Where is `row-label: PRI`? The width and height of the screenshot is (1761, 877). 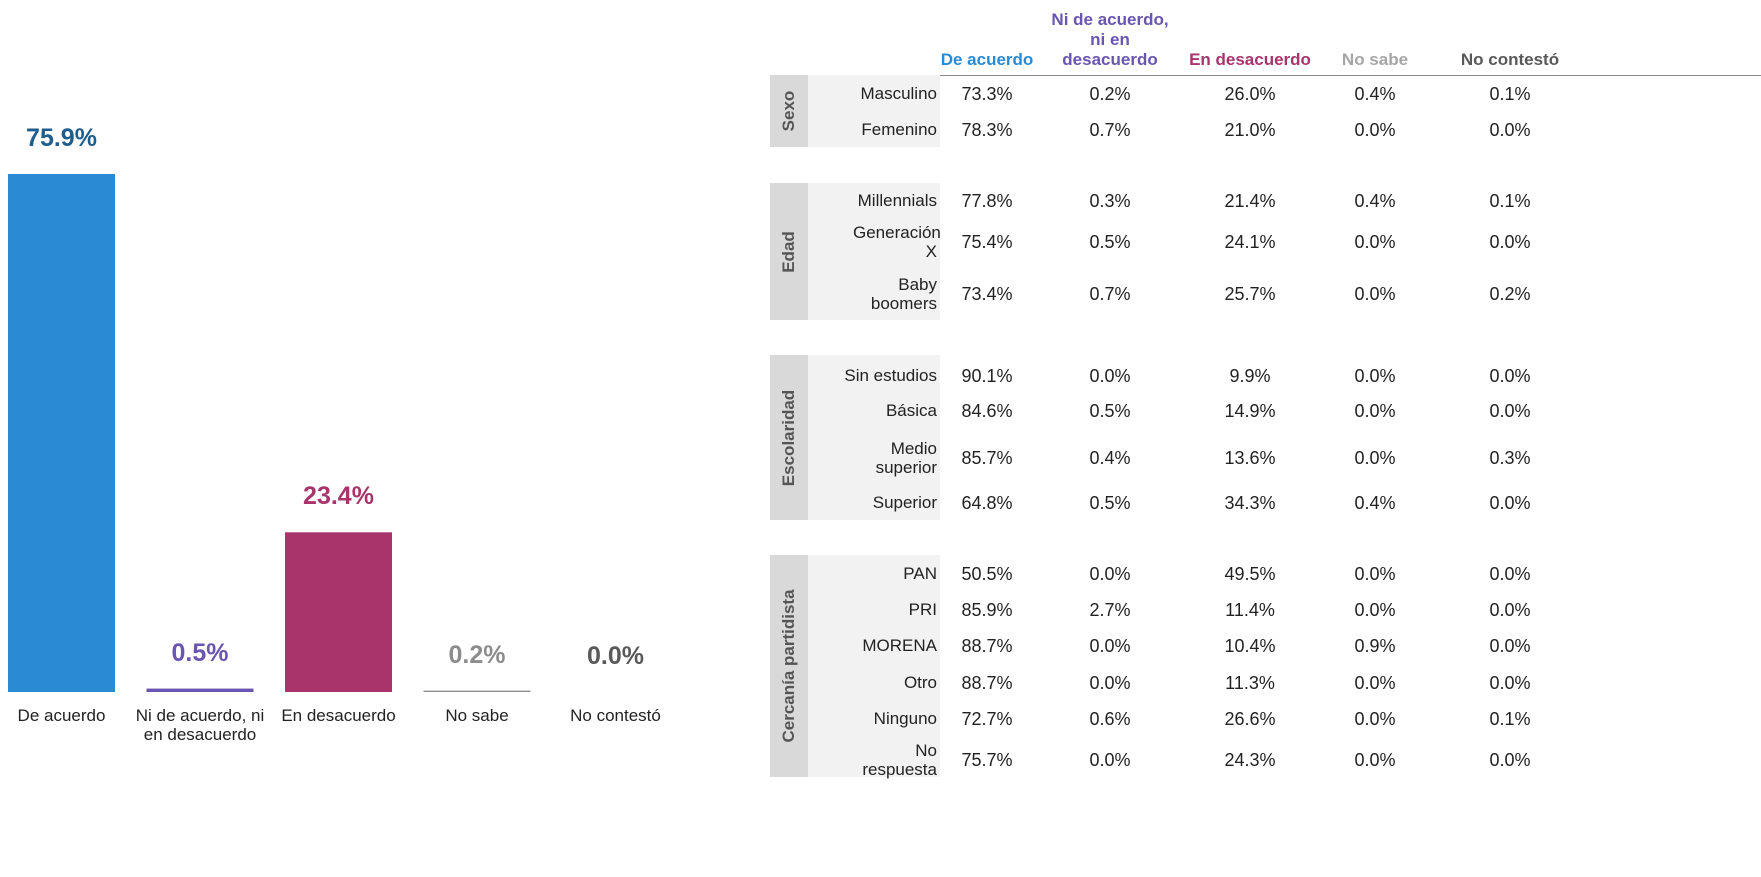
row-label: PRI is located at coordinates (922, 609).